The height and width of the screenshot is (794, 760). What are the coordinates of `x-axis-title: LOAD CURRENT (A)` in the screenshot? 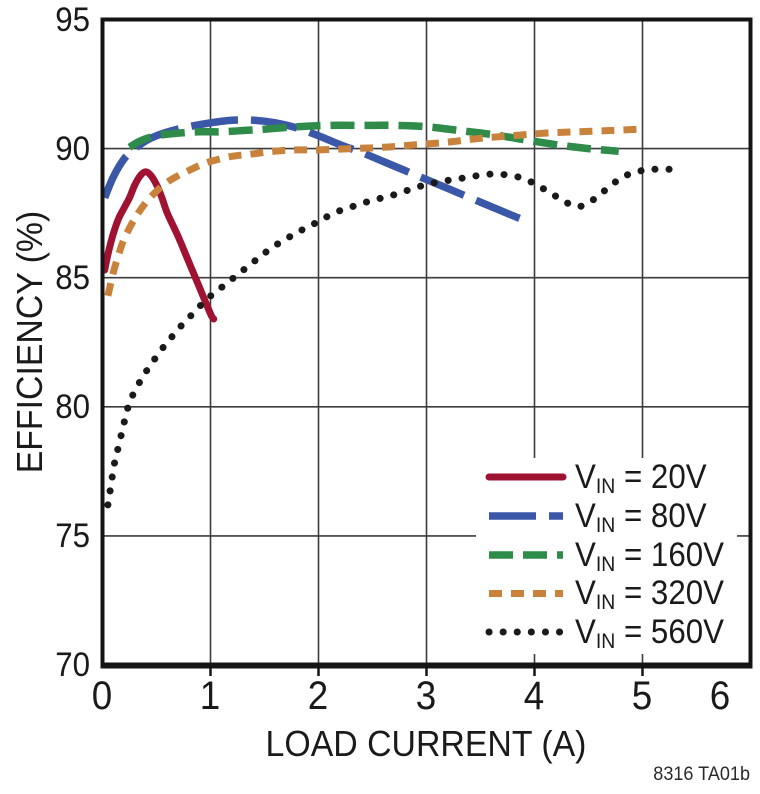 It's located at (426, 743).